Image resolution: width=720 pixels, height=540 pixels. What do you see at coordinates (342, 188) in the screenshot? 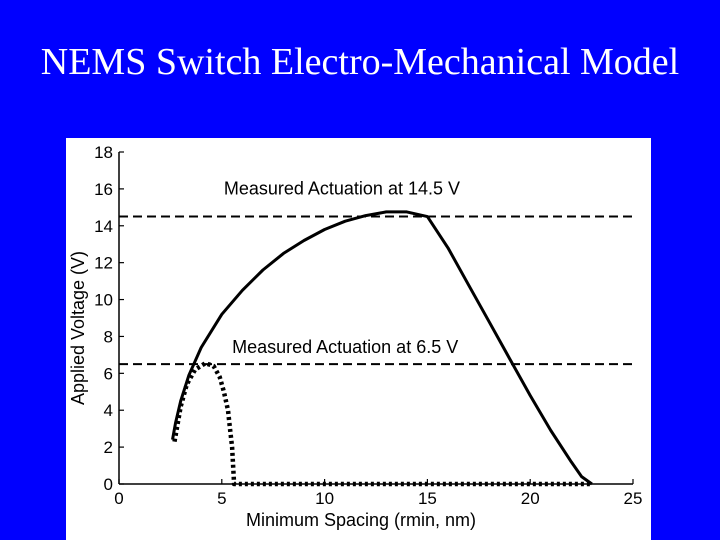
I see `reference-annotation-1: Measured Actuation at 14.5 V` at bounding box center [342, 188].